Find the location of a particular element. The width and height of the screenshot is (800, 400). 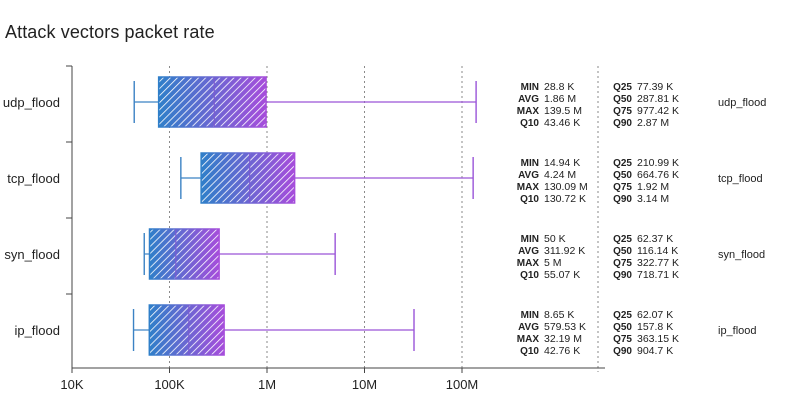

tcp_flood-stat-key-q90: Q90 is located at coordinates (622, 199).